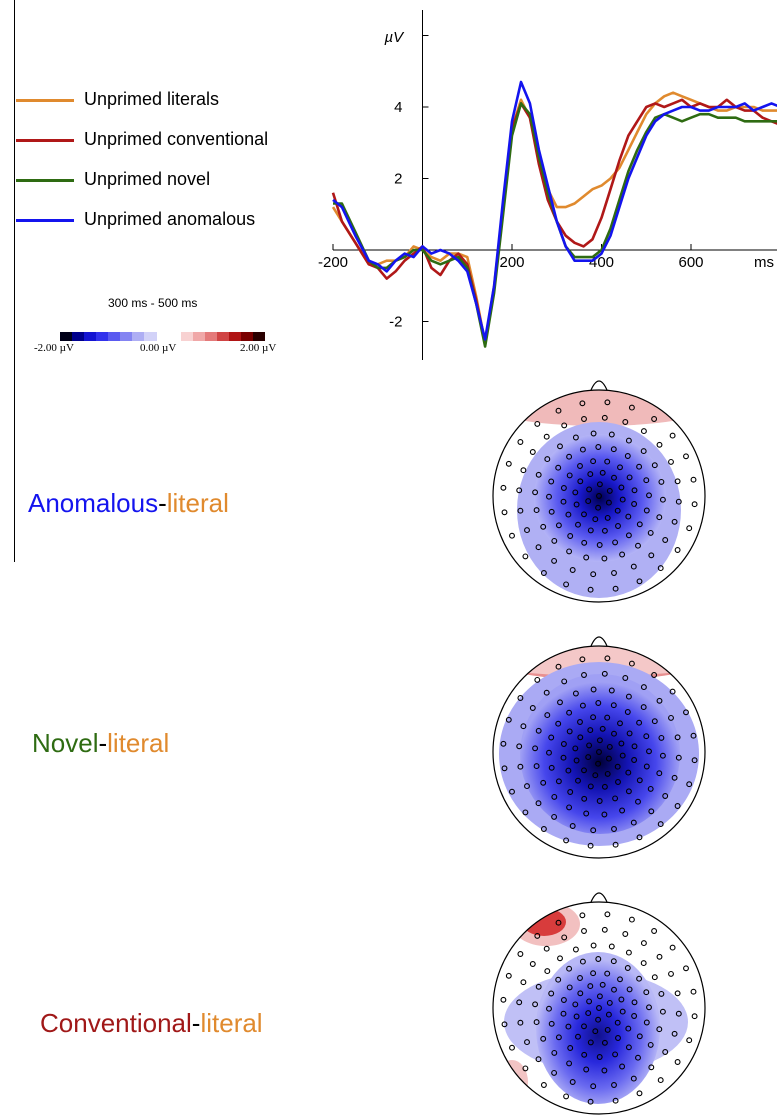 The image size is (777, 1118). Describe the element at coordinates (554, 210) in the screenshot. I see `series-line-unprimed-anomalous` at that location.